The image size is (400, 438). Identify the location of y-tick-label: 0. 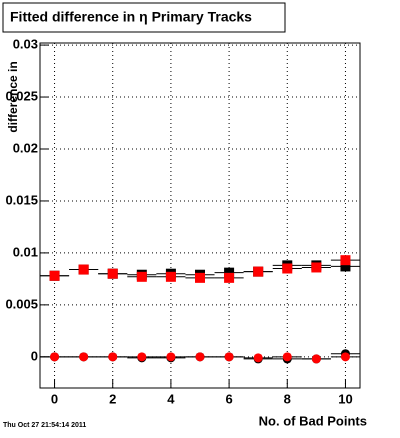
(34, 355).